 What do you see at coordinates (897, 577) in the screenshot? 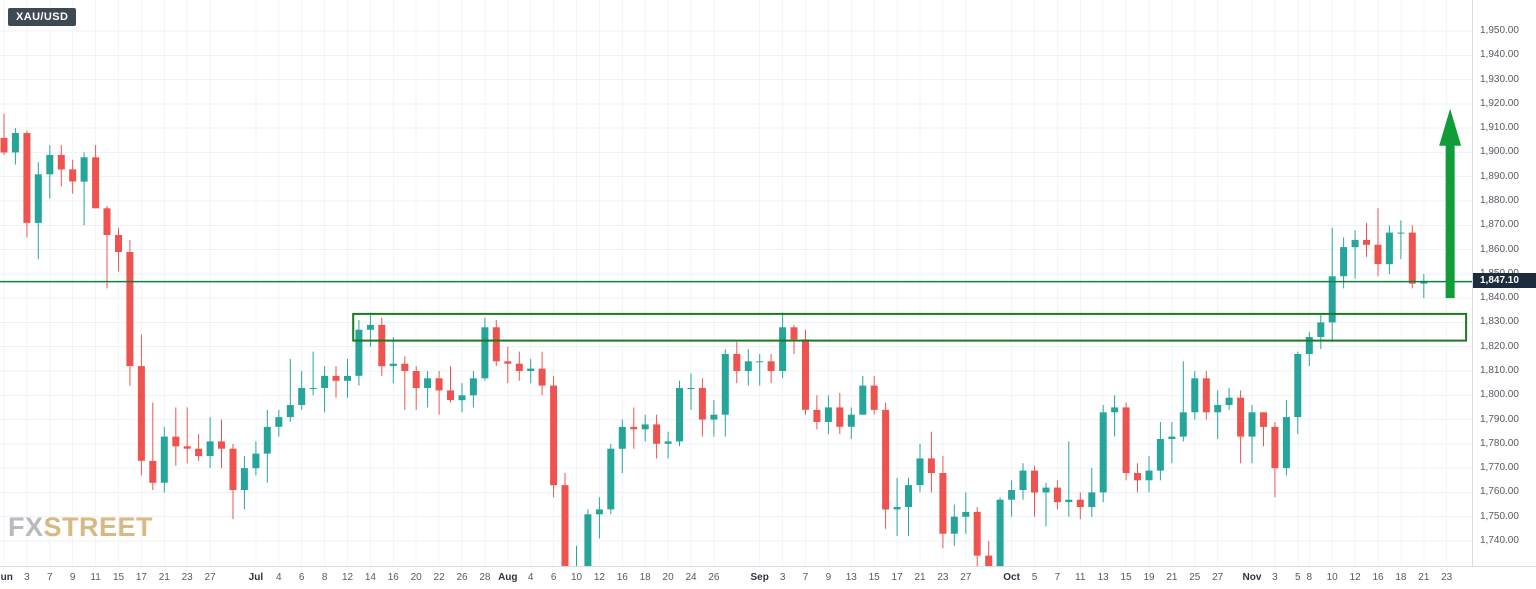
I see `time-tick-label: 17` at bounding box center [897, 577].